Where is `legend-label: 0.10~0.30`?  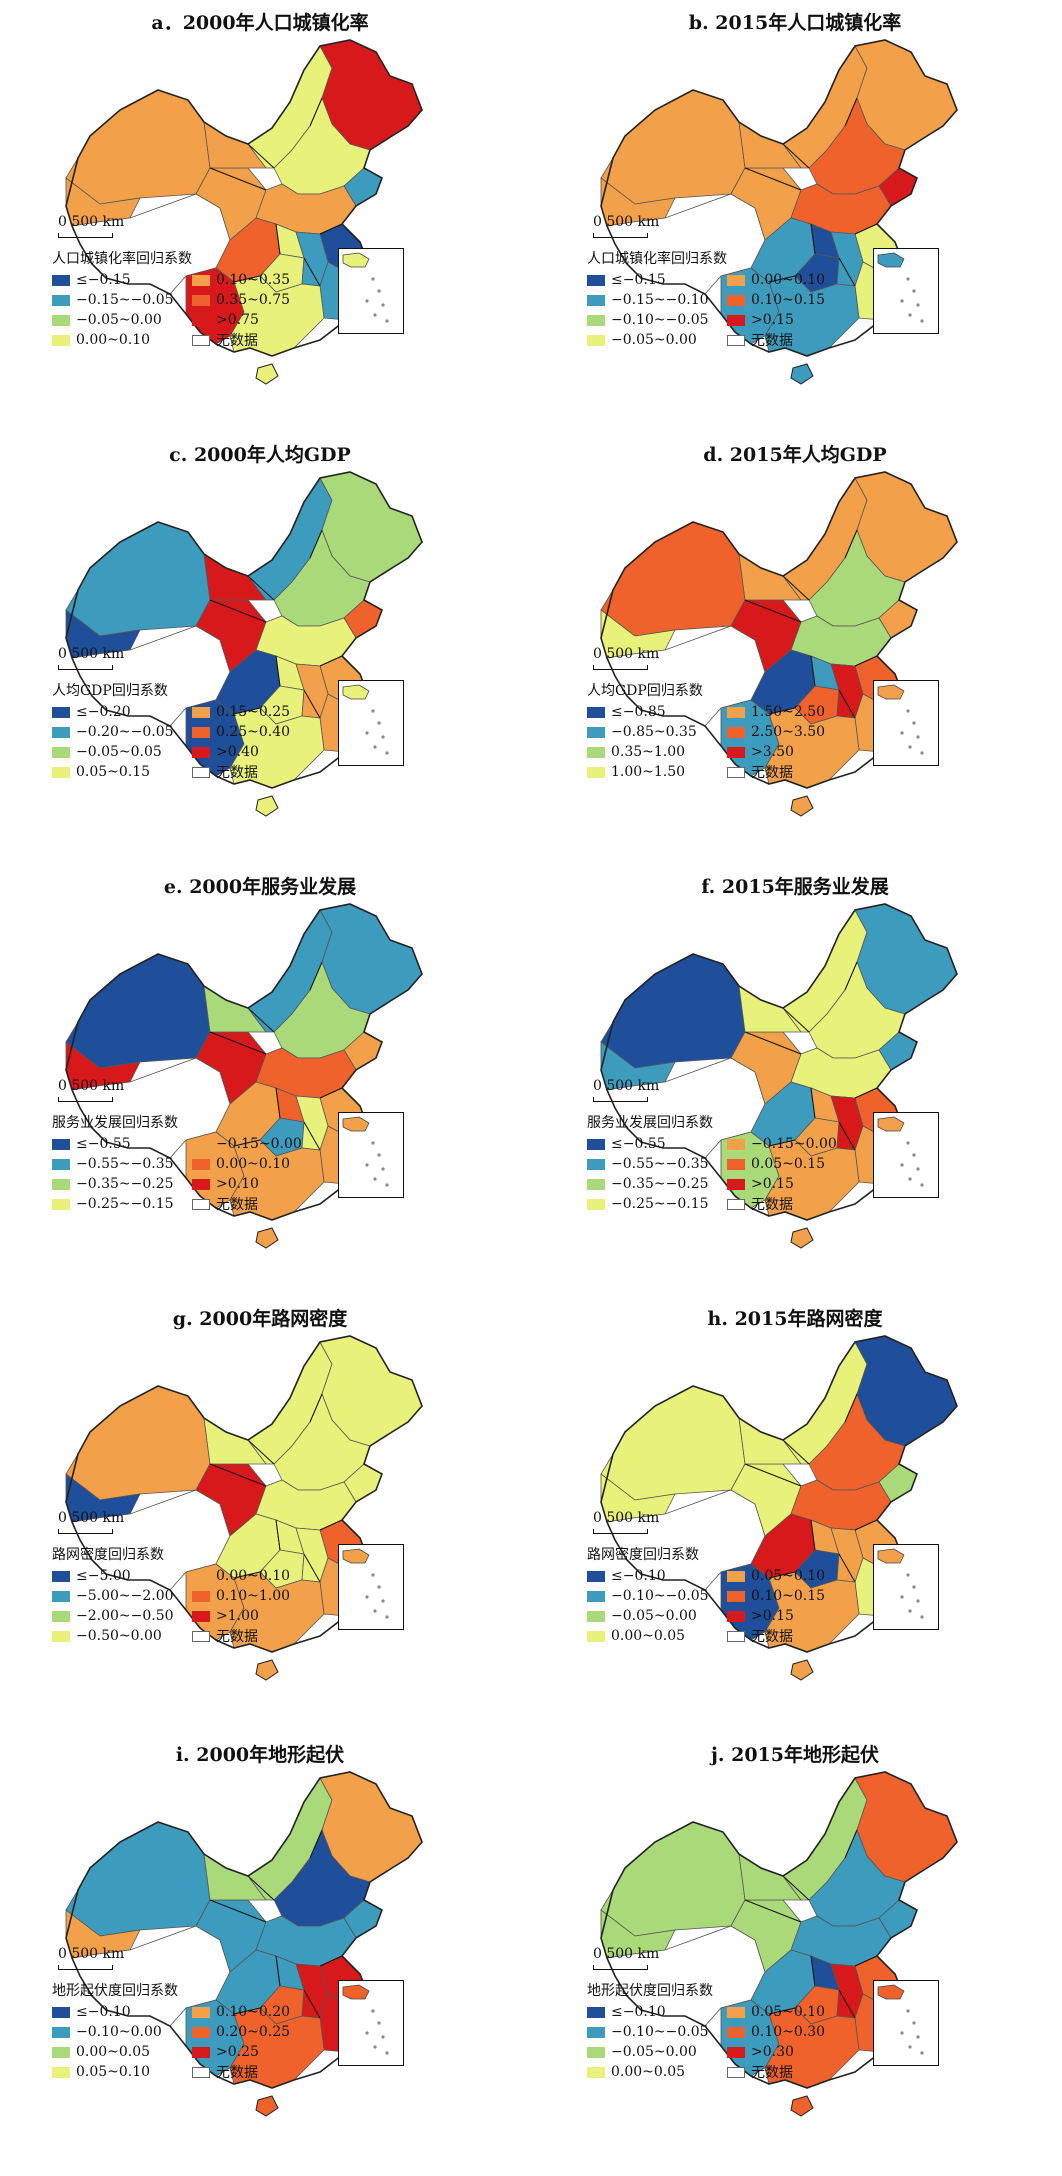 legend-label: 0.10~0.30 is located at coordinates (788, 2032).